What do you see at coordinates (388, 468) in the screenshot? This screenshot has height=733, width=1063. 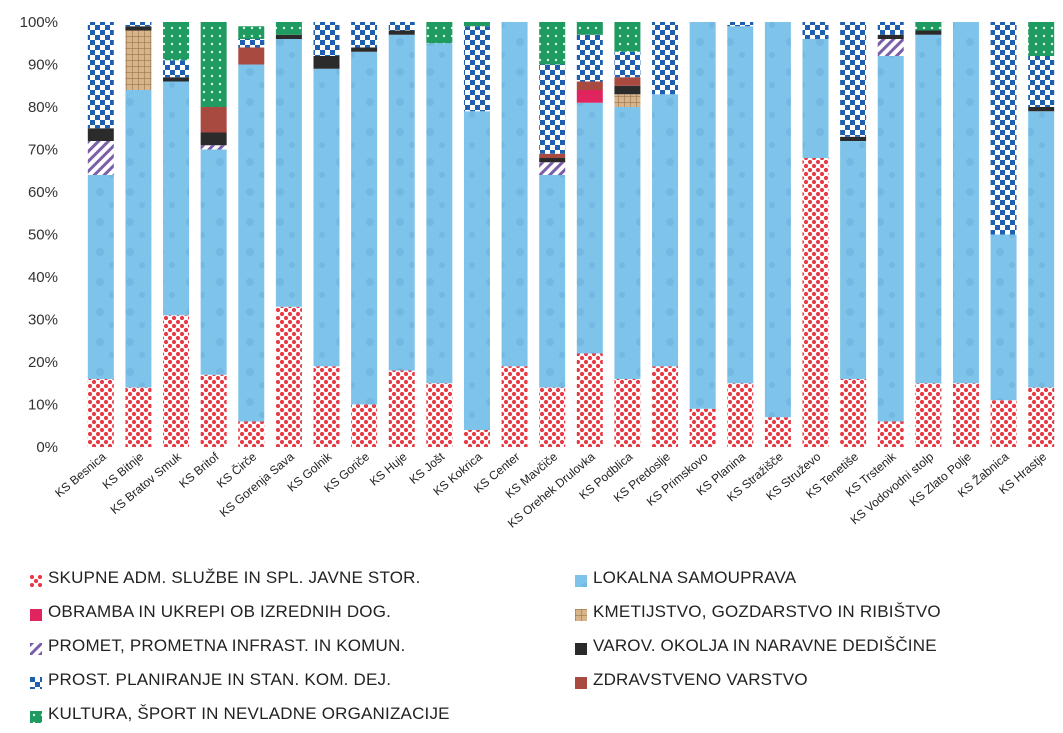 I see `x-tick-label: KS Huje` at bounding box center [388, 468].